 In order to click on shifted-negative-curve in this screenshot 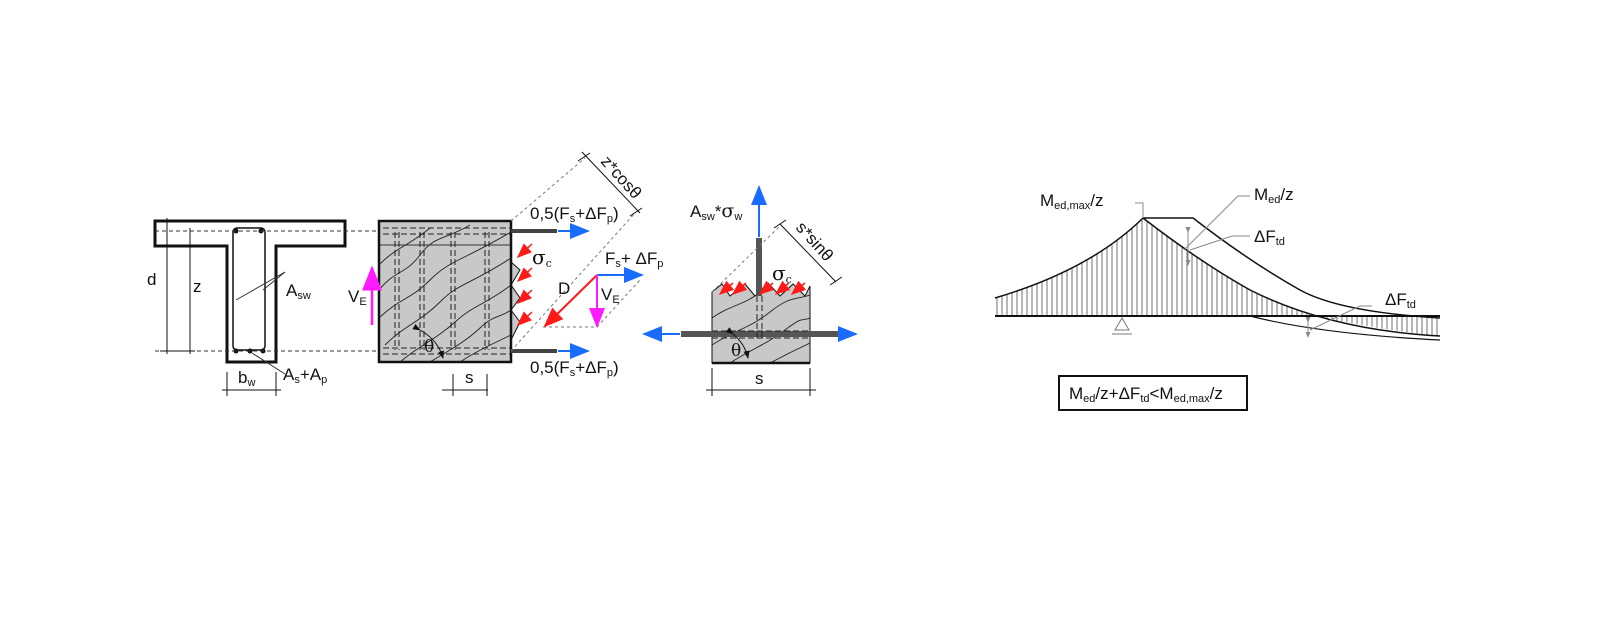, I will do `click(1345, 328)`.